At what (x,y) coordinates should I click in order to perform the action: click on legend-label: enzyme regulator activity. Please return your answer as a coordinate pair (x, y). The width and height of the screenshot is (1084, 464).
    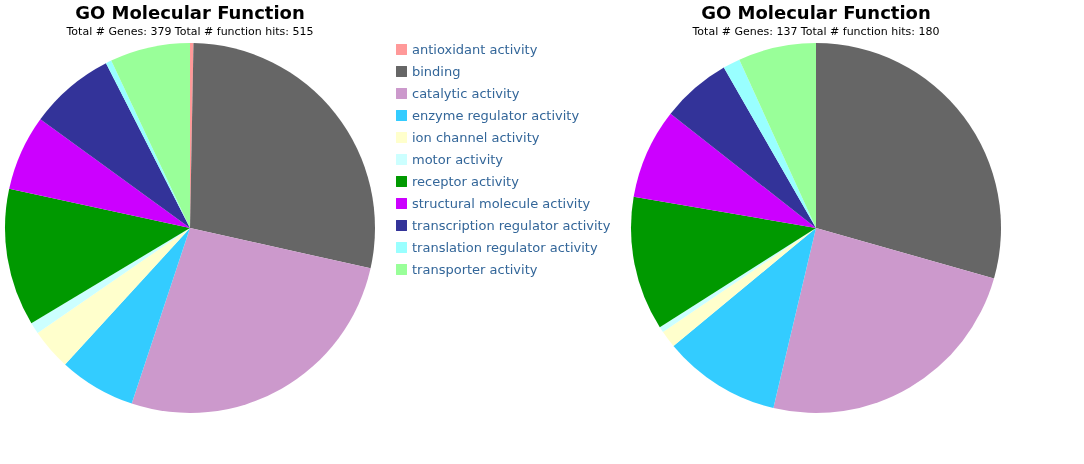
    Looking at the image, I should click on (496, 115).